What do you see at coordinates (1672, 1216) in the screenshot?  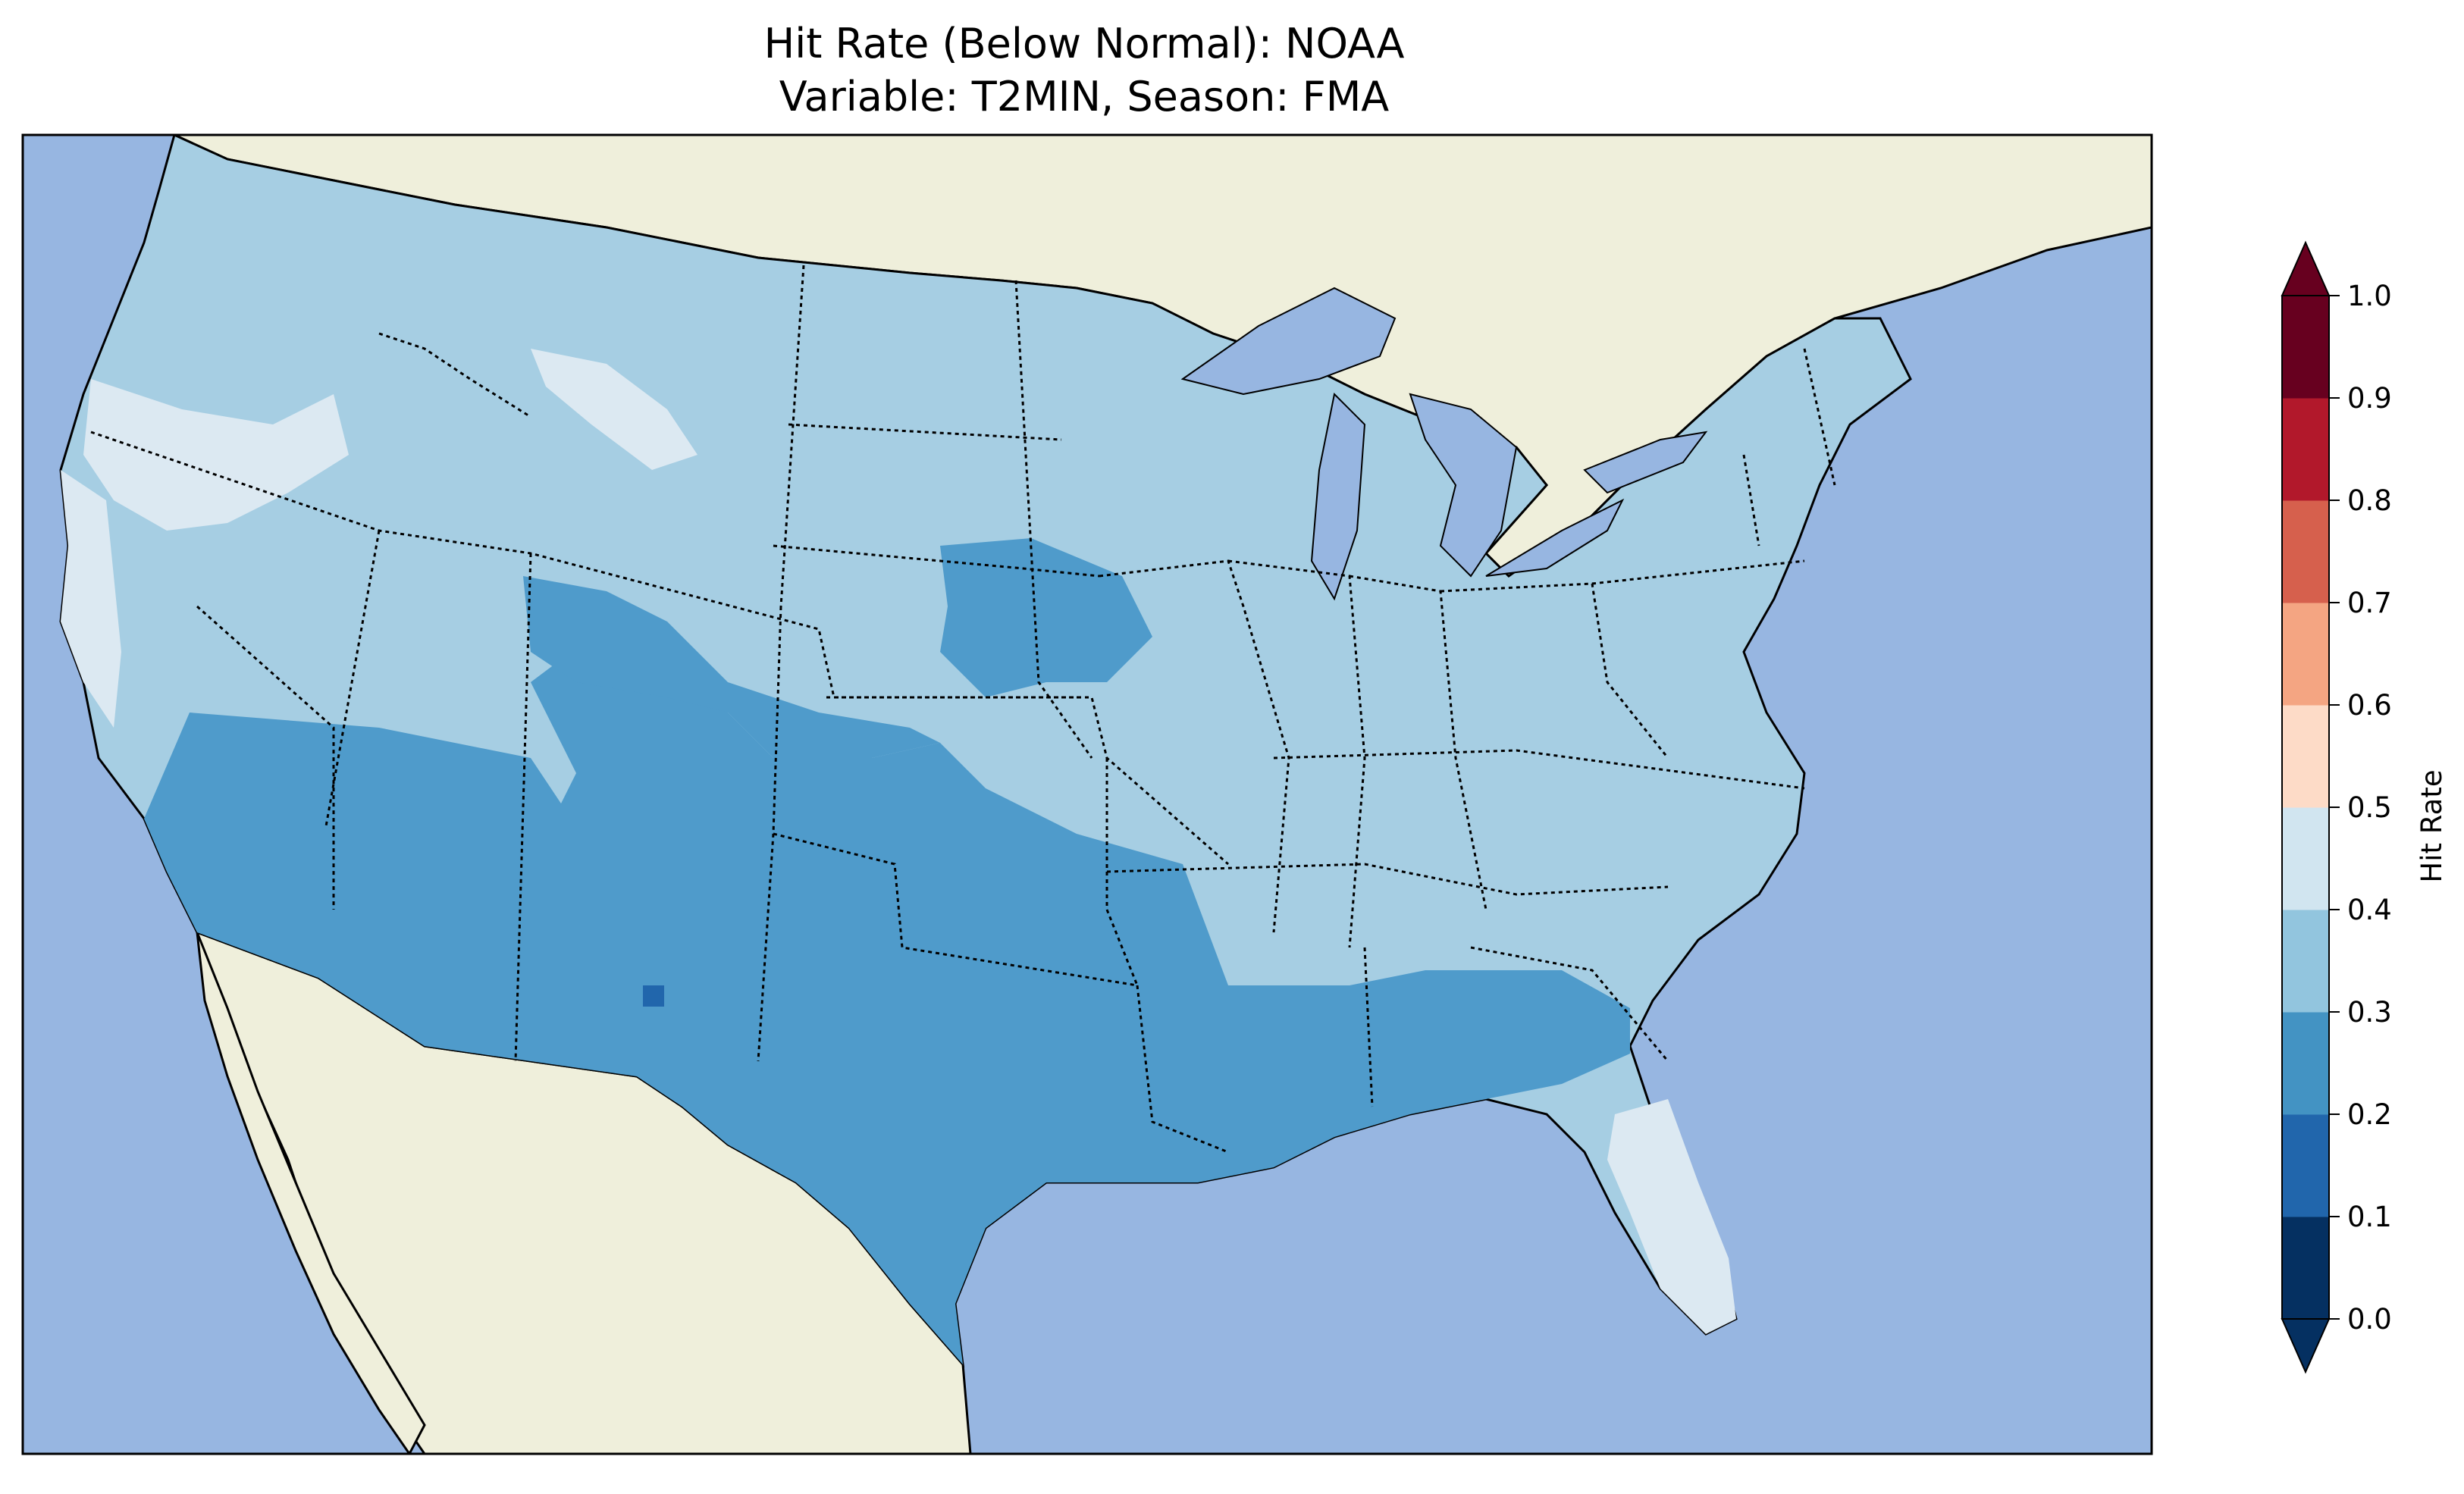 I see `hitrate-region-florida` at bounding box center [1672, 1216].